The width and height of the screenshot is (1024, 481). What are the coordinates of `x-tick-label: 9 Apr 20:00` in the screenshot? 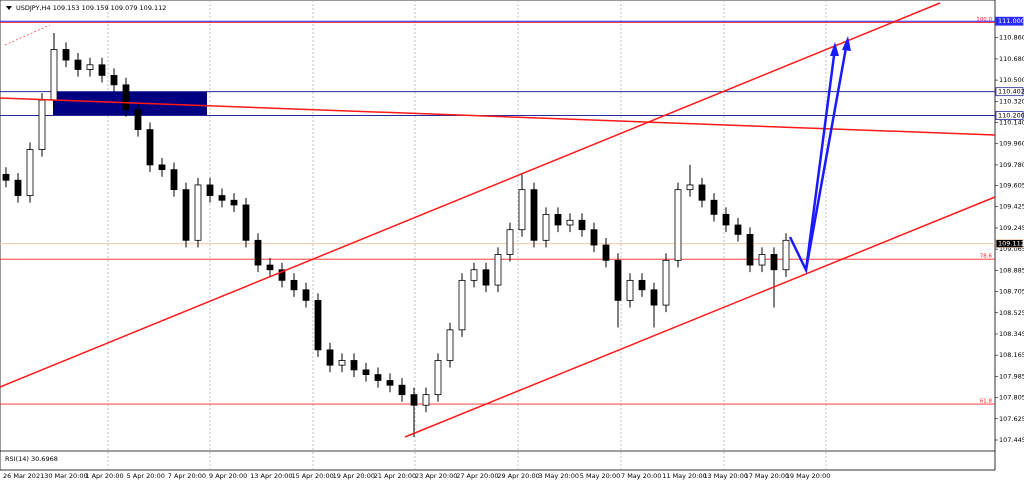 It's located at (228, 476).